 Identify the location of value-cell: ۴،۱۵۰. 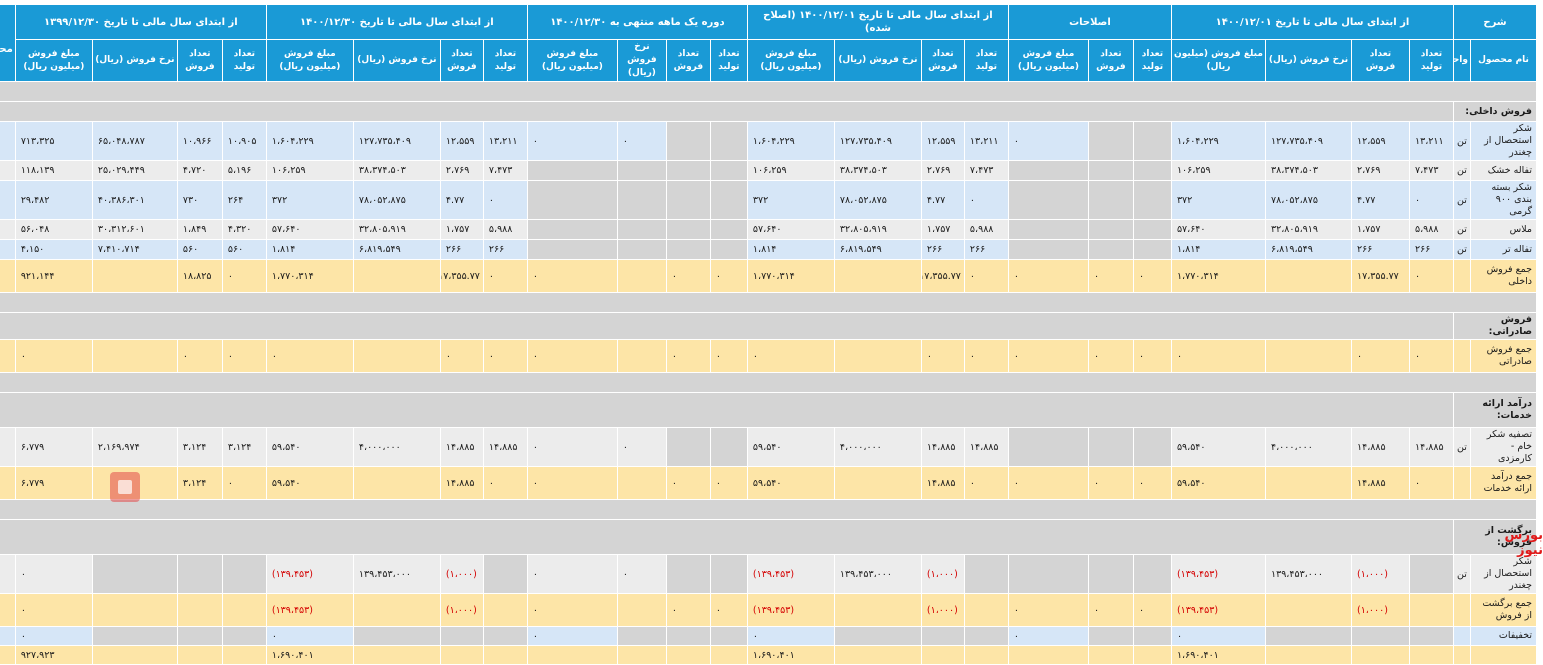
(53, 249).